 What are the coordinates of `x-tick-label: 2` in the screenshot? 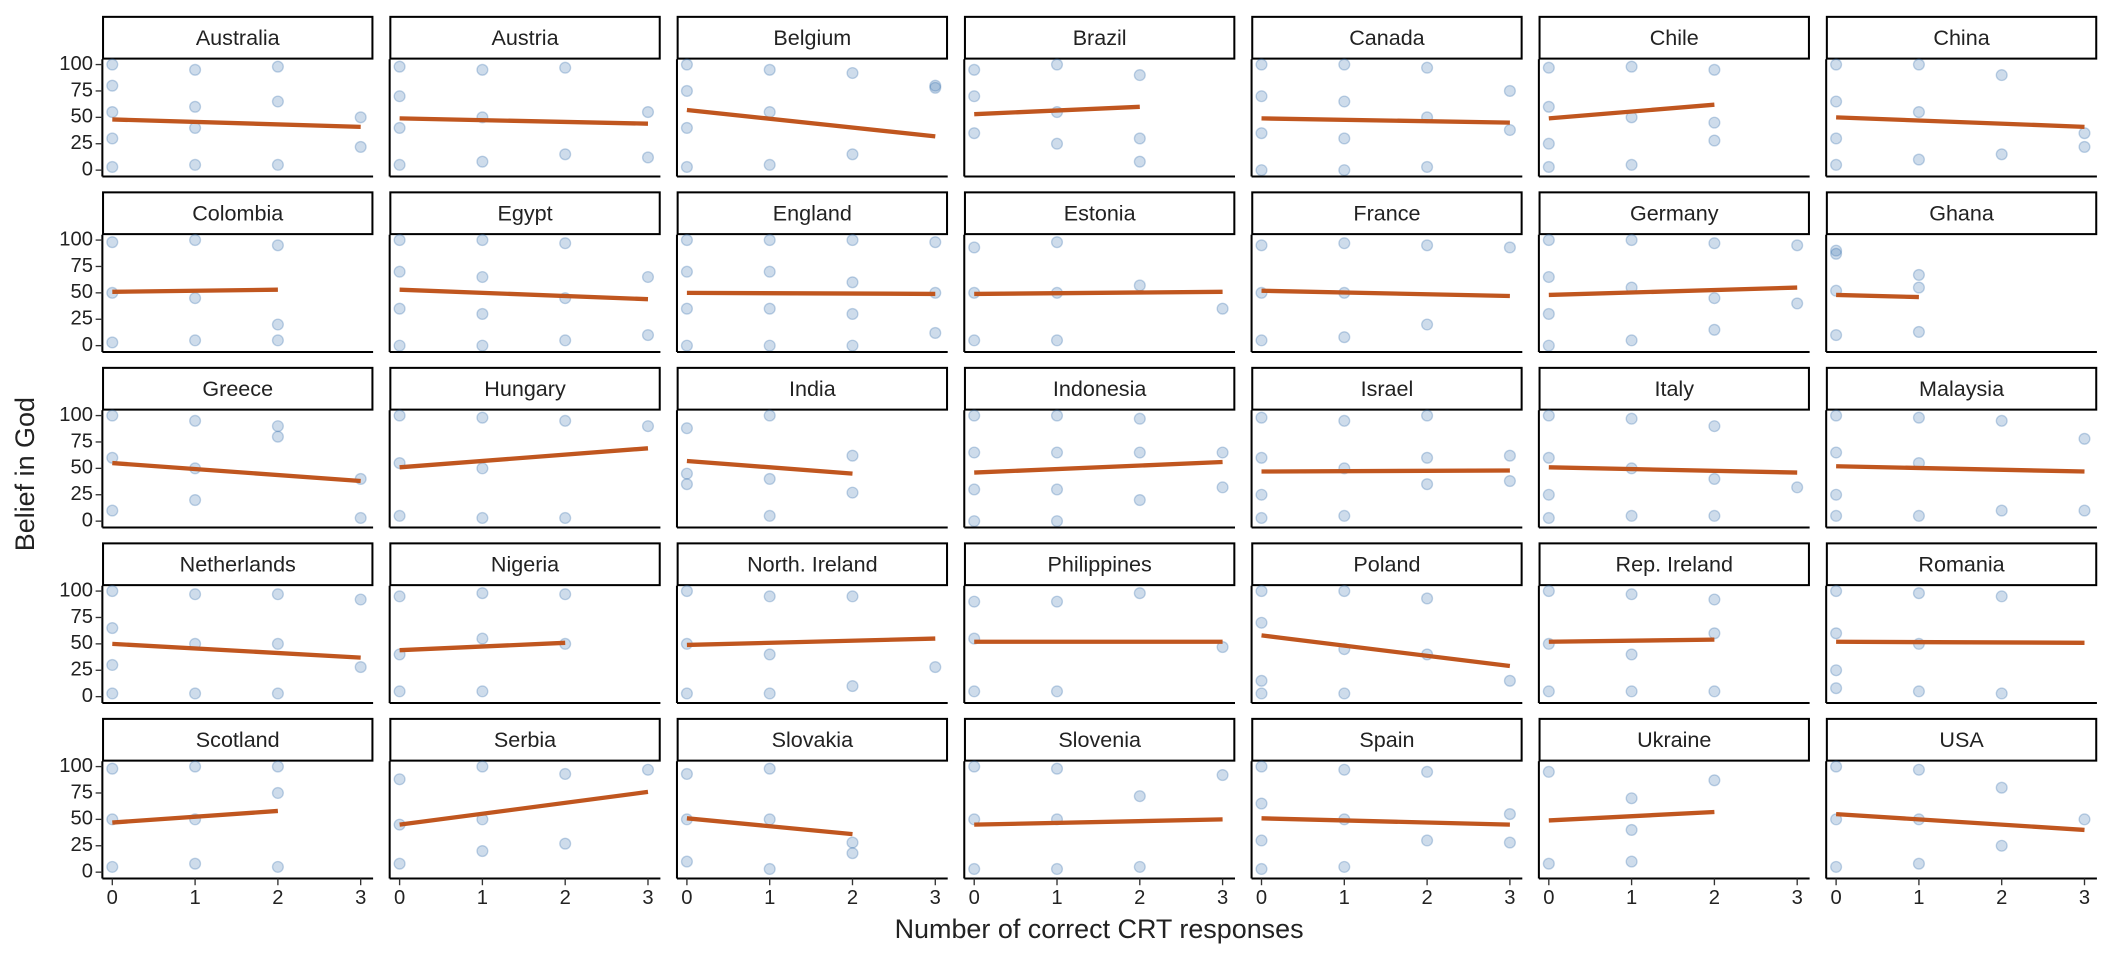 It's located at (1426, 898).